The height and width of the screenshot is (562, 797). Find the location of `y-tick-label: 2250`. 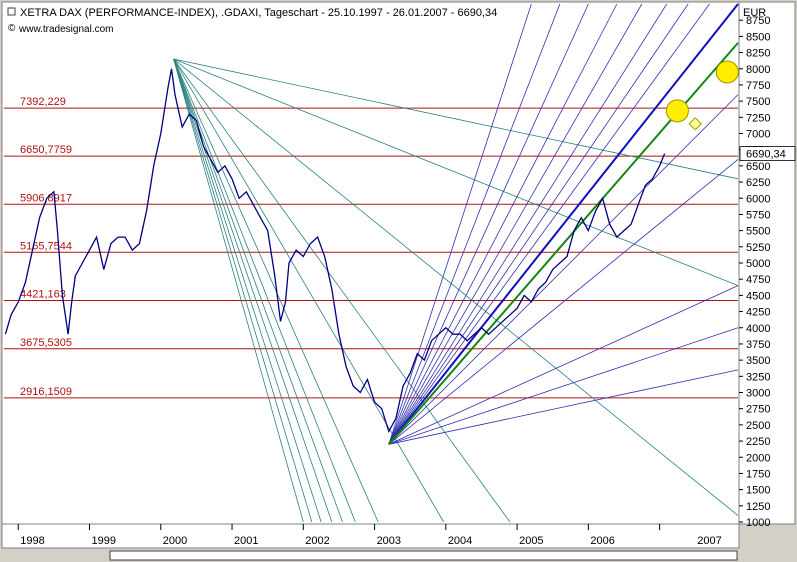

y-tick-label: 2250 is located at coordinates (758, 442).